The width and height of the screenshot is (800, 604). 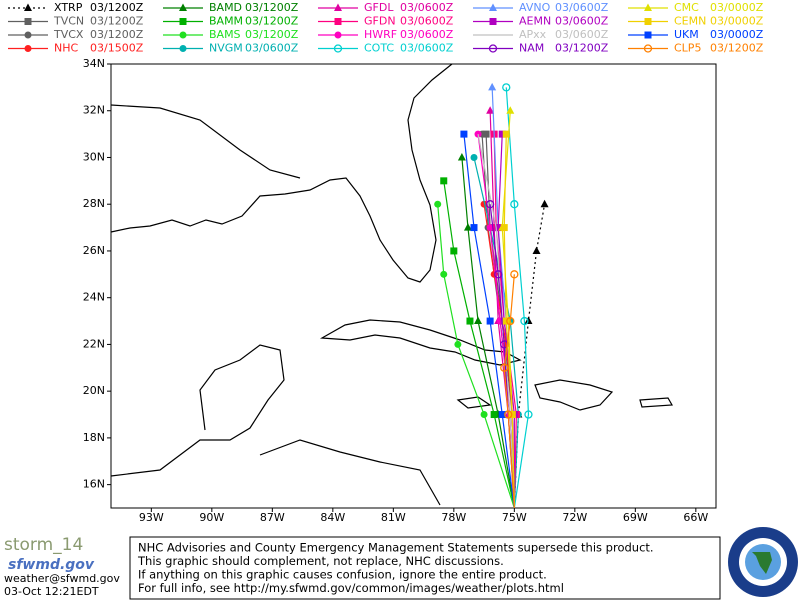 I want to click on contact-email: weather@sfwmd.gov, so click(x=62, y=578).